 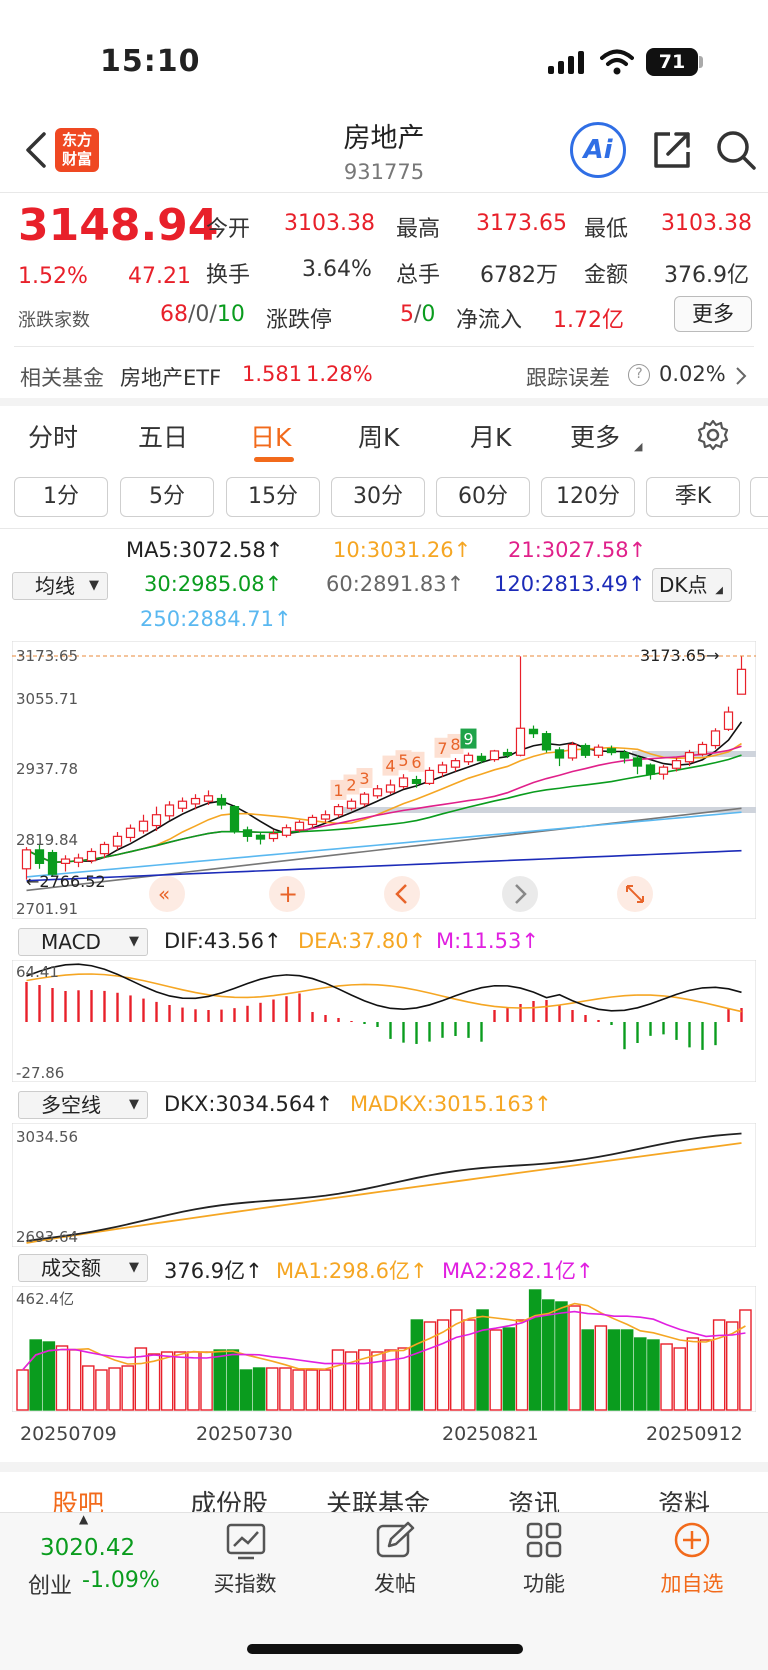 What do you see at coordinates (736, 150) in the screenshot?
I see `search-icon` at bounding box center [736, 150].